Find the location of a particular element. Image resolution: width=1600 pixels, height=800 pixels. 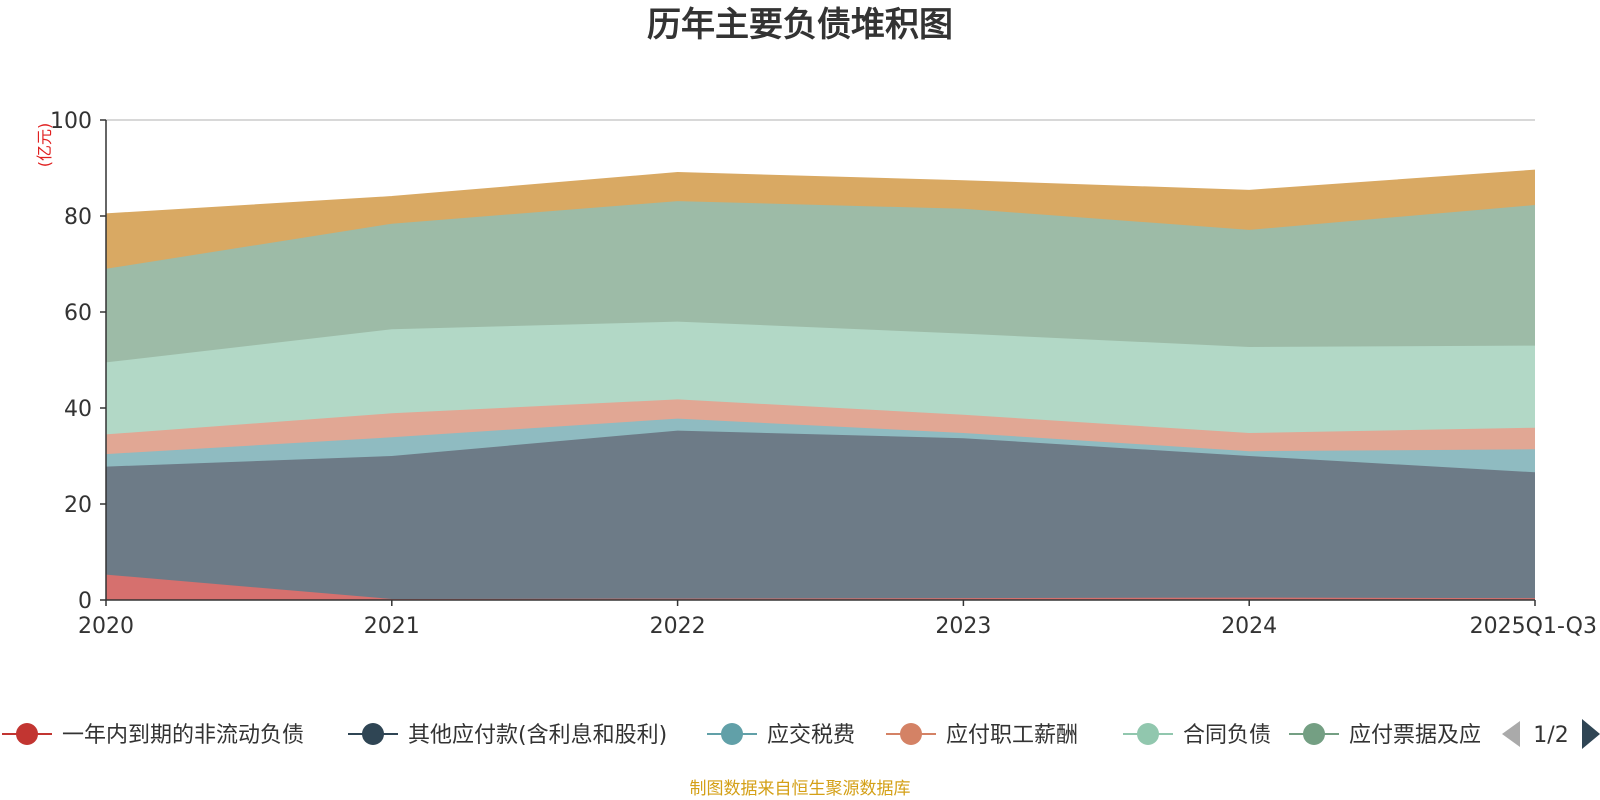

legend-item-5: 应付票据及应 is located at coordinates (1385, 735).